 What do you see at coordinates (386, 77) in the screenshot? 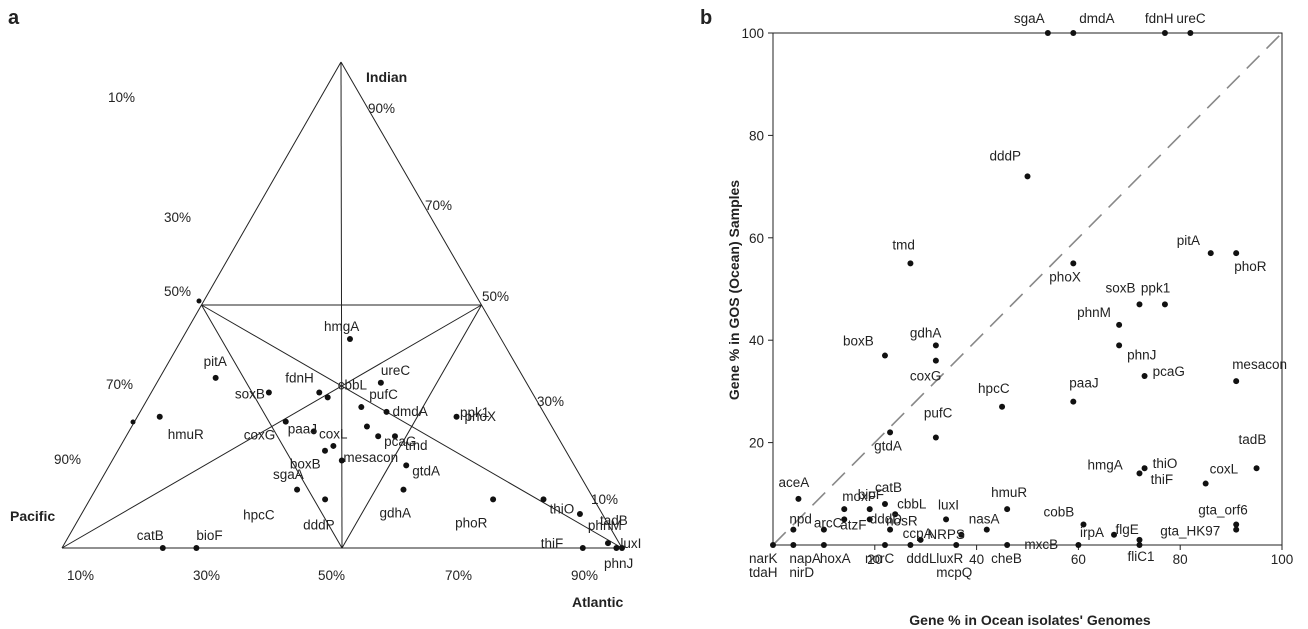
I see `vertex-label-indian: Indian` at bounding box center [386, 77].